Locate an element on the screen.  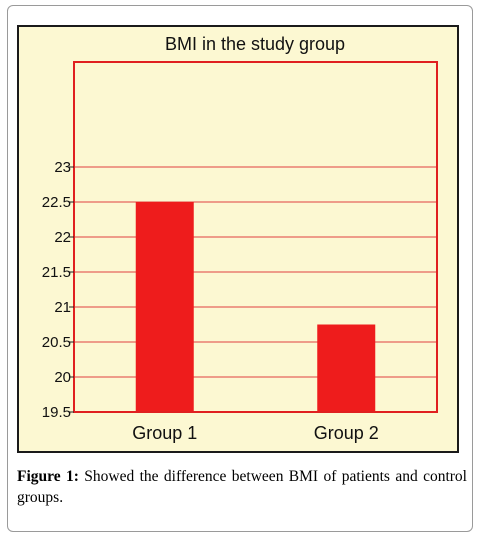
y-tick-label: 21 is located at coordinates (62, 307).